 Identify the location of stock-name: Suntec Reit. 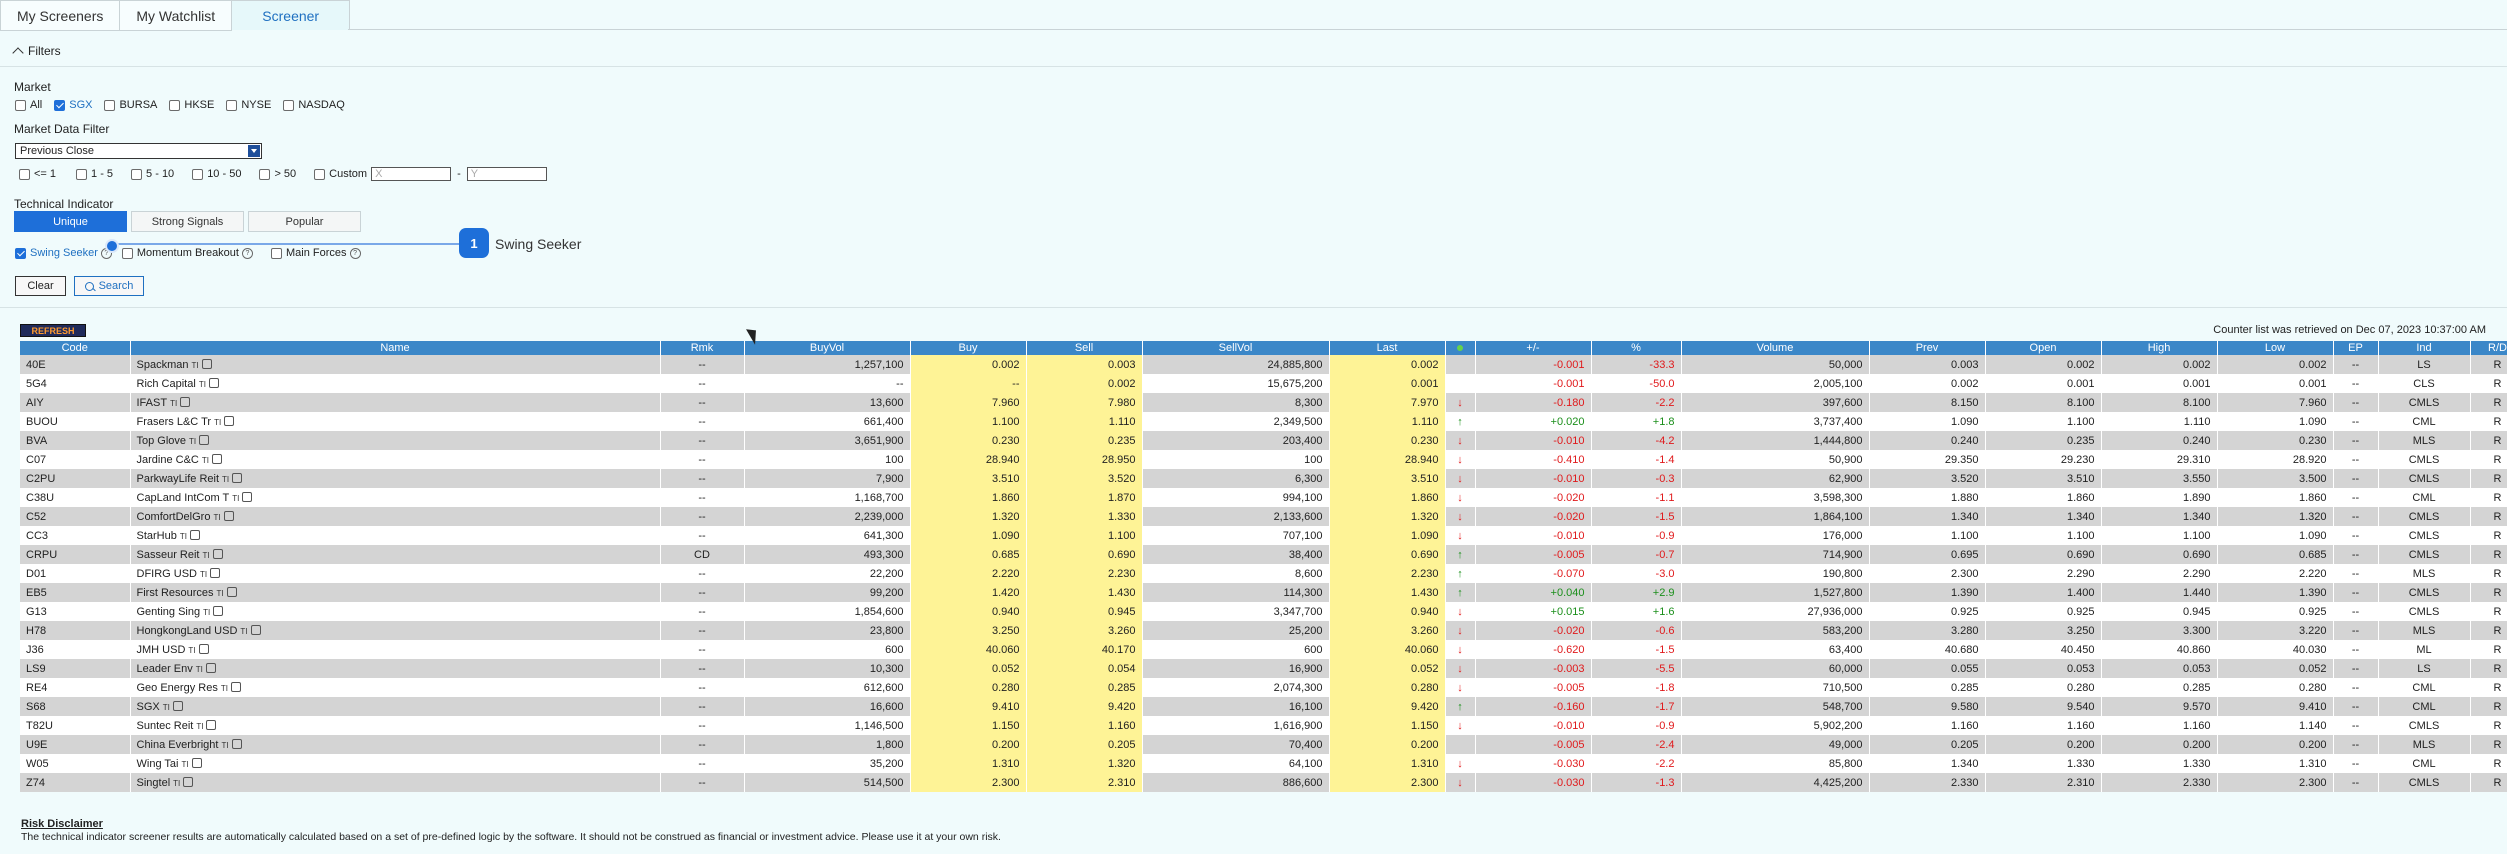
(165, 726).